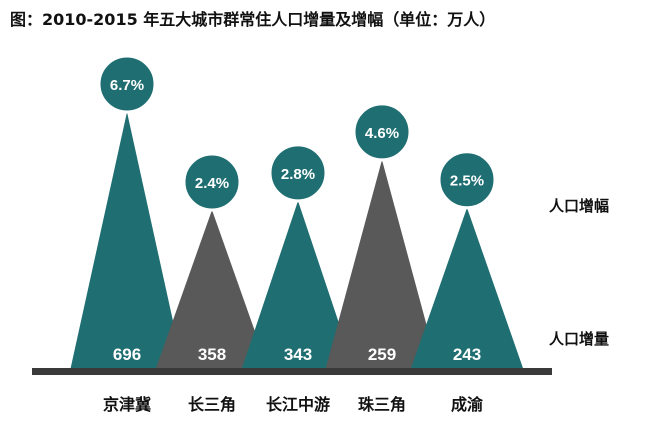 The image size is (656, 427). I want to click on growth-value-label: 2.4%, so click(212, 183).